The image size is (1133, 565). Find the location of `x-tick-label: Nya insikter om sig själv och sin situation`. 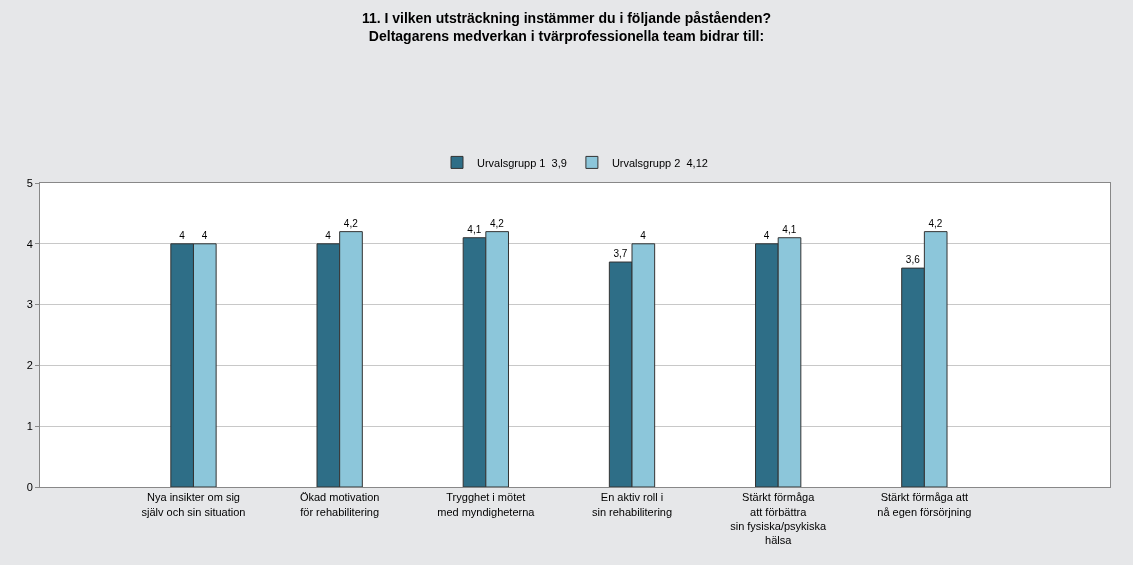

x-tick-label: Nya insikter om sig själv och sin situation is located at coordinates (193, 504).